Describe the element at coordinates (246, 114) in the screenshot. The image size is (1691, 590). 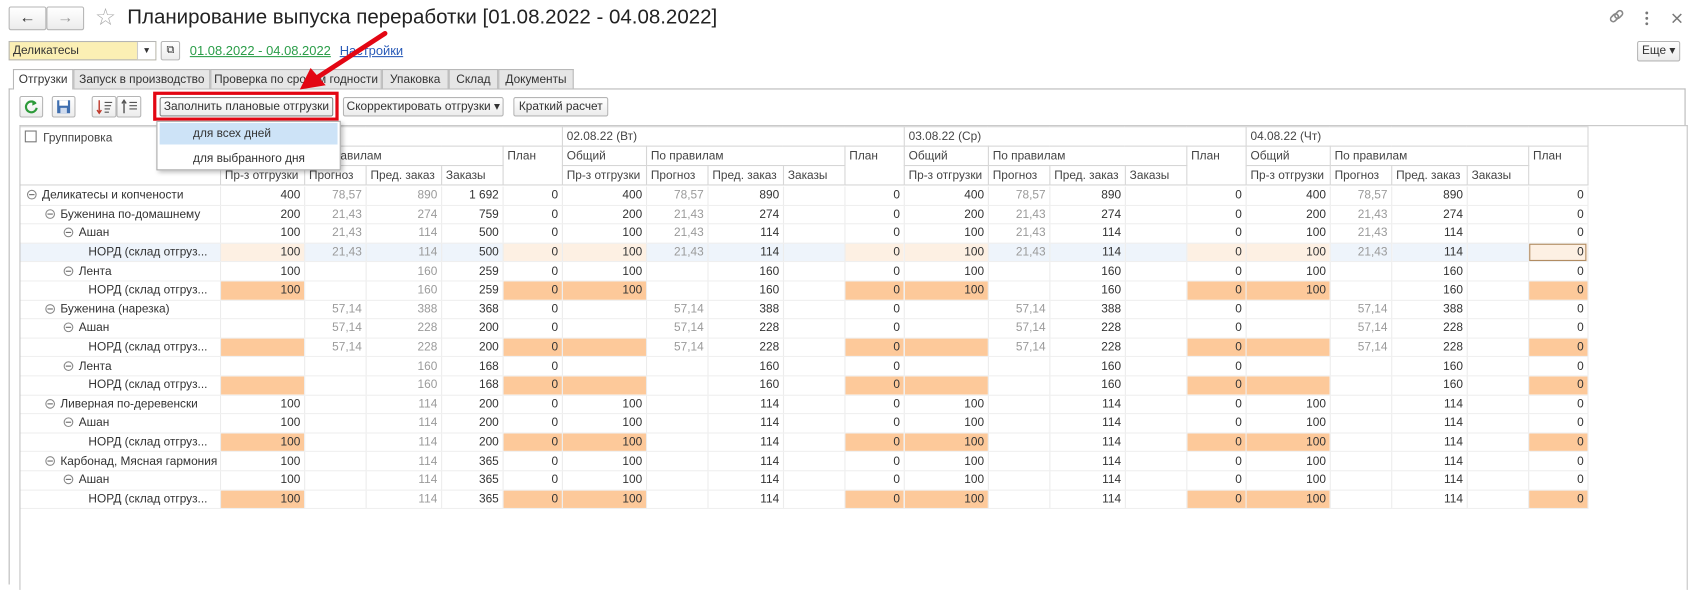
I see `fill-button: Заполнить плановые отгрузки ▾` at that location.